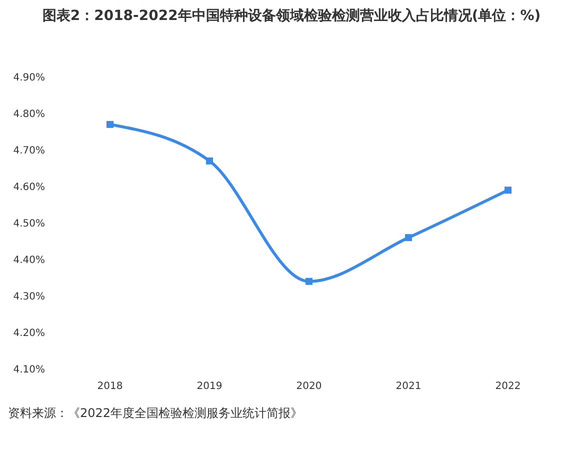 This screenshot has height=449, width=583. I want to click on x-tick-label: 2020, so click(309, 386).